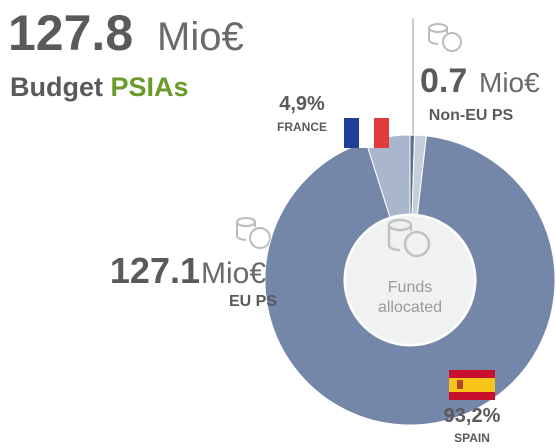 The width and height of the screenshot is (556, 448). What do you see at coordinates (410, 307) in the screenshot?
I see `center-label: allocated` at bounding box center [410, 307].